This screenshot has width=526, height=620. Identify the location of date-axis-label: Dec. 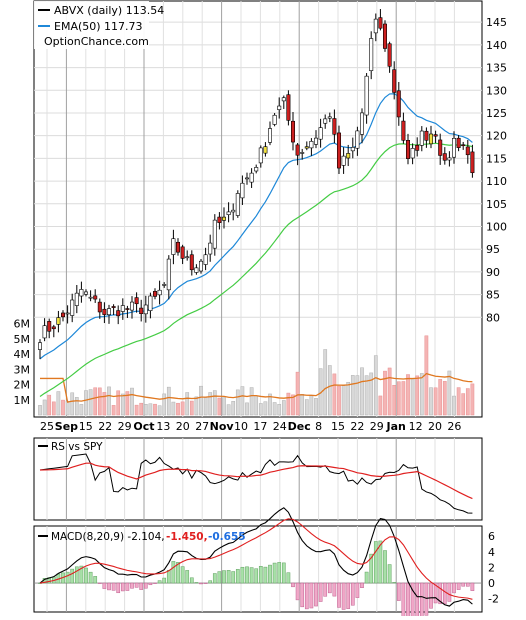
(299, 426).